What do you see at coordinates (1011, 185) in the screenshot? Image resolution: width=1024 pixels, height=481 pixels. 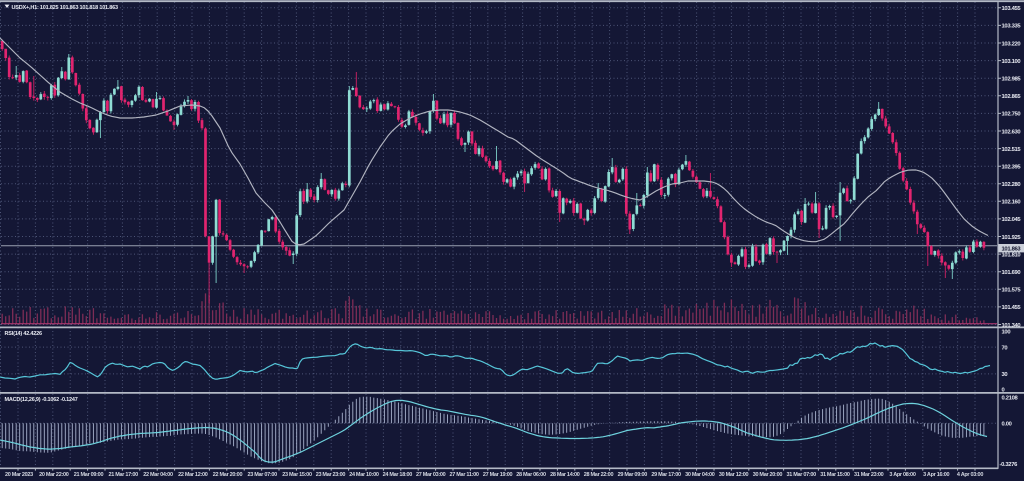 I see `svg-text: 102.280` at bounding box center [1011, 185].